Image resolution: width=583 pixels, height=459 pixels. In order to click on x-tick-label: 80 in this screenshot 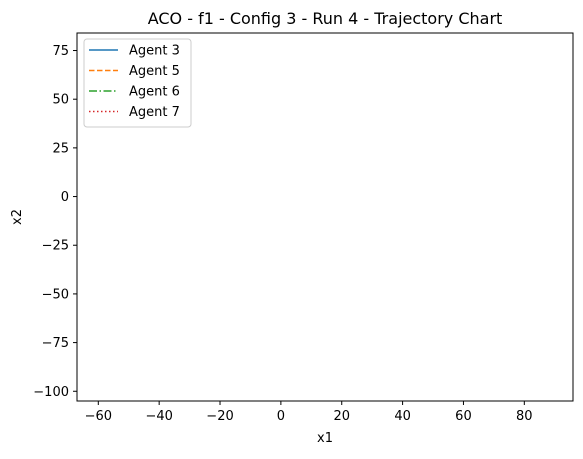, I will do `click(524, 416)`.